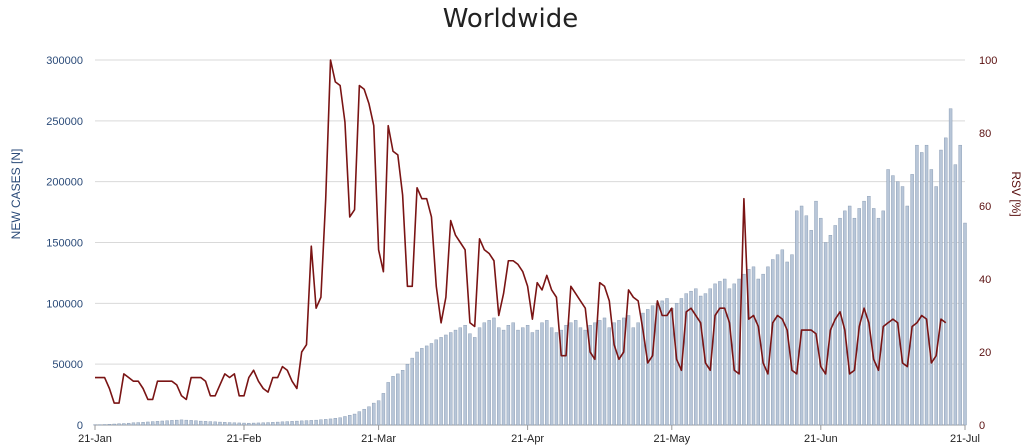 The height and width of the screenshot is (446, 1021). I want to click on y-tick-left: 250000, so click(64, 122).